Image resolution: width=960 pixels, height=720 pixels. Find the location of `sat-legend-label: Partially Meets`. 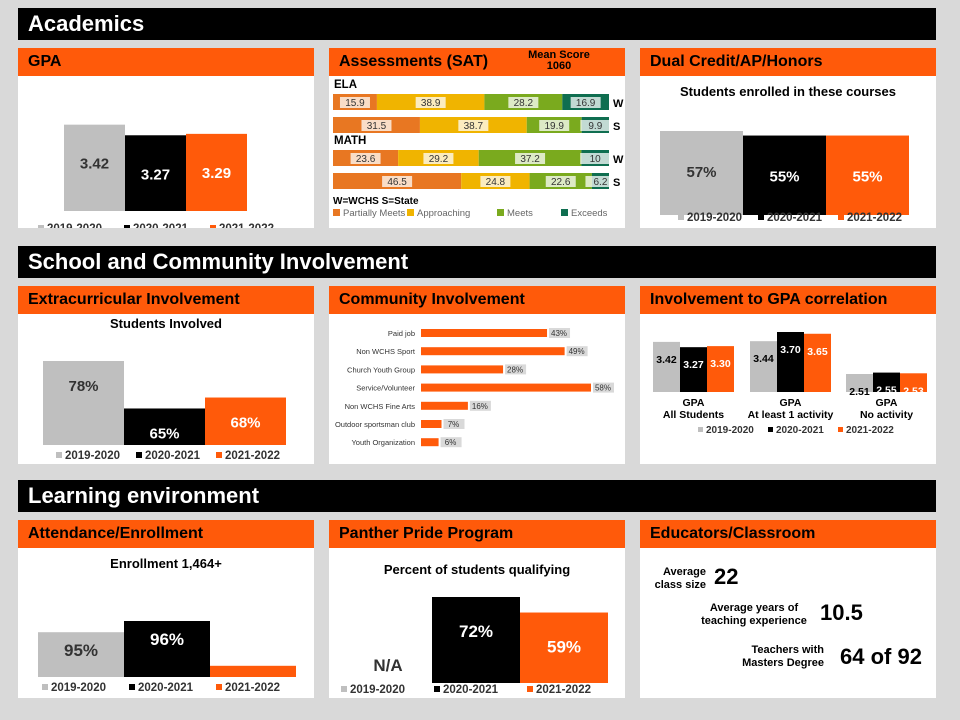

sat-legend-label: Partially Meets is located at coordinates (374, 213).